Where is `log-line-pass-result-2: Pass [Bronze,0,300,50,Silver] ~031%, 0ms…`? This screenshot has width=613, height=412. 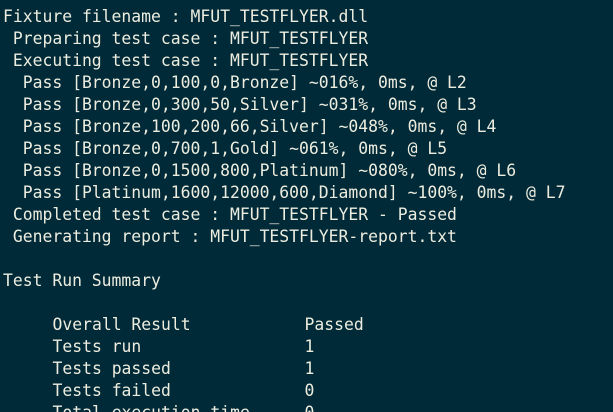 log-line-pass-result-2: Pass [Bronze,0,300,50,Silver] ~031%, 0ms… is located at coordinates (240, 104).